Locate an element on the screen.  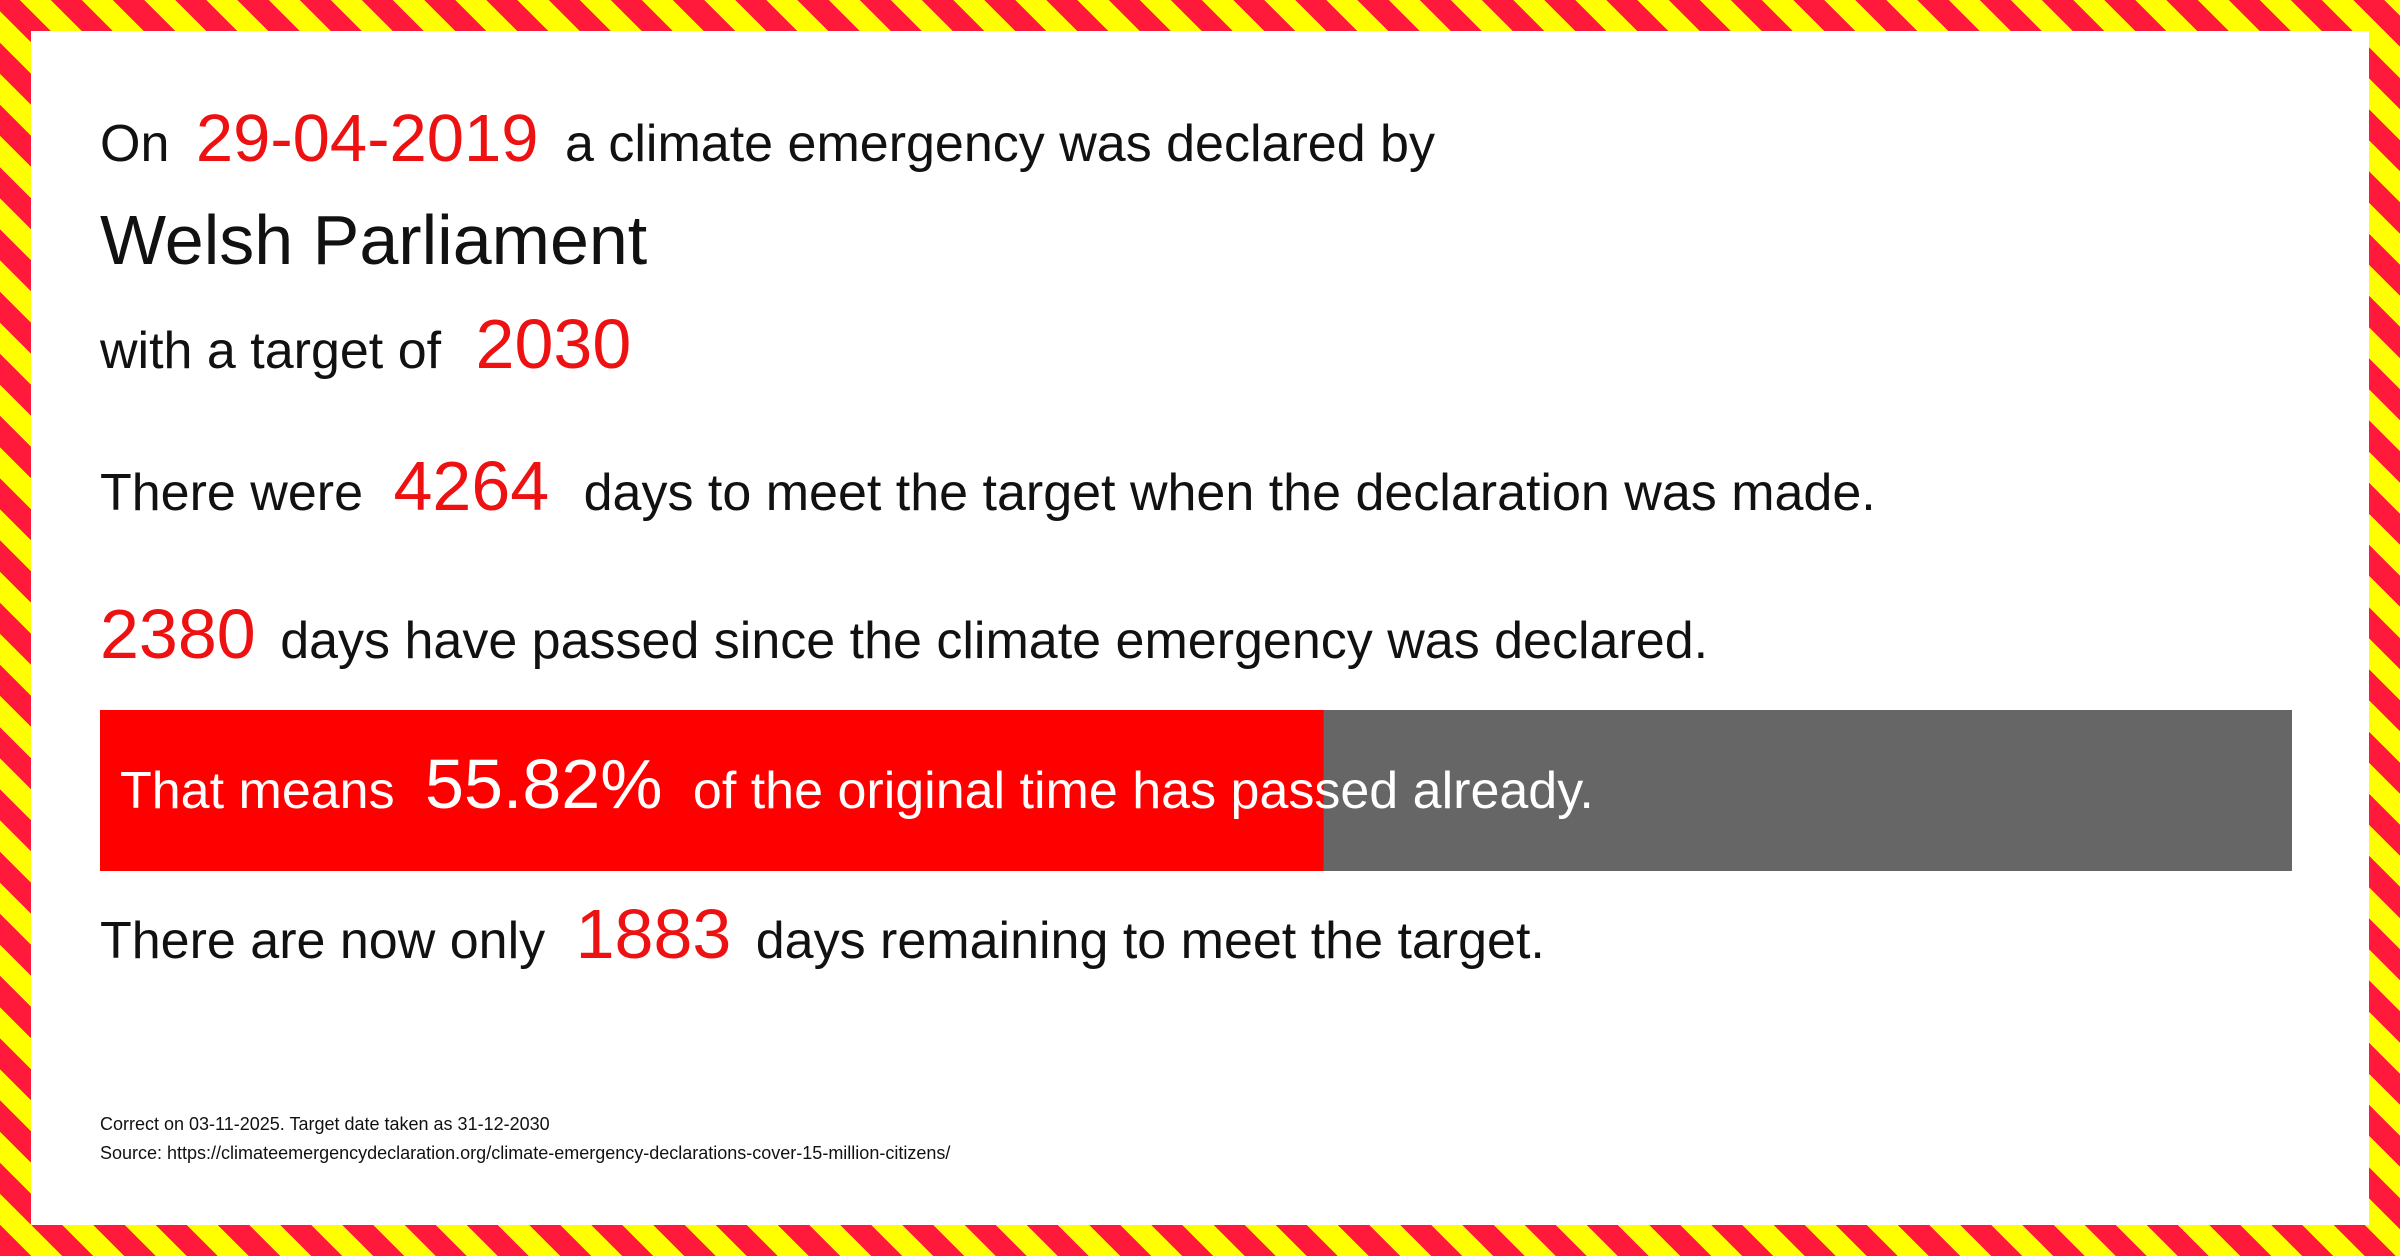
text: a climate emergency was declared by is located at coordinates (1000, 144).